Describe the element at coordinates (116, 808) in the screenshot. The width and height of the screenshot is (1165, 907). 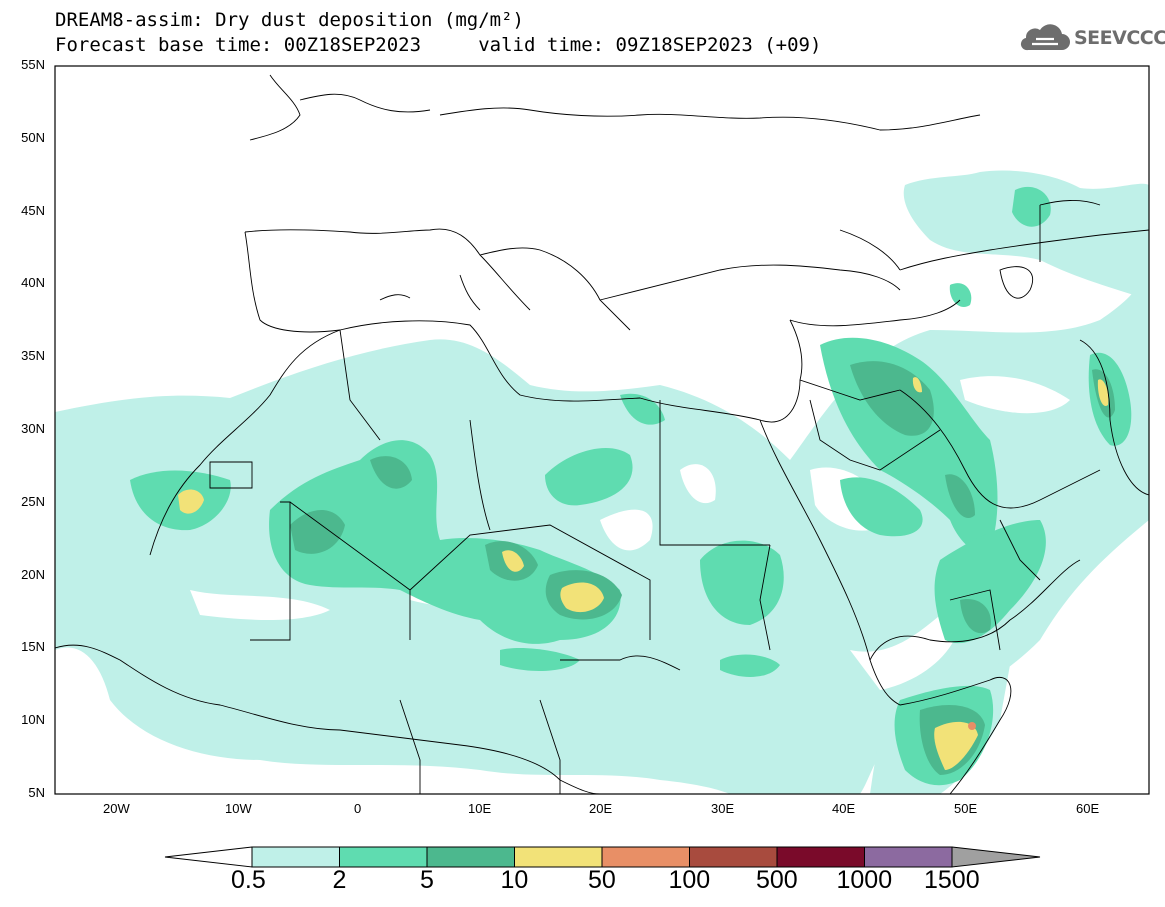
I see `lon-label: 20W` at that location.